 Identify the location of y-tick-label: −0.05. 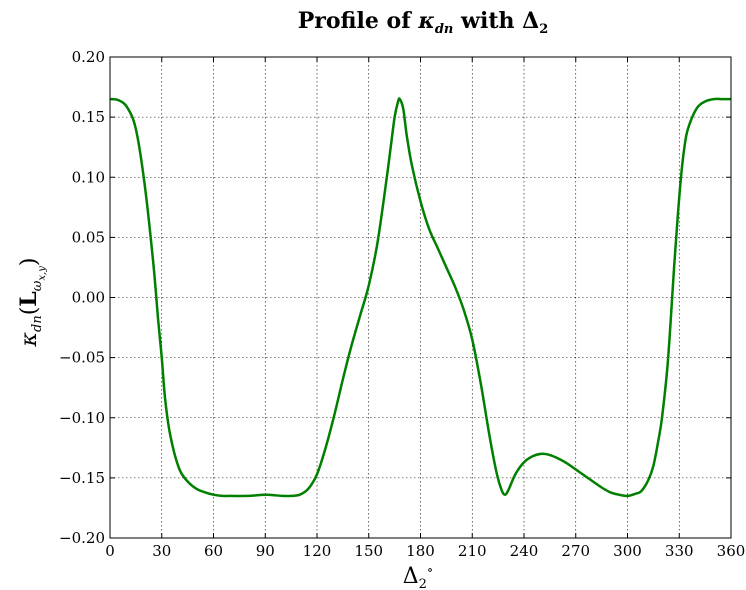
(82, 358).